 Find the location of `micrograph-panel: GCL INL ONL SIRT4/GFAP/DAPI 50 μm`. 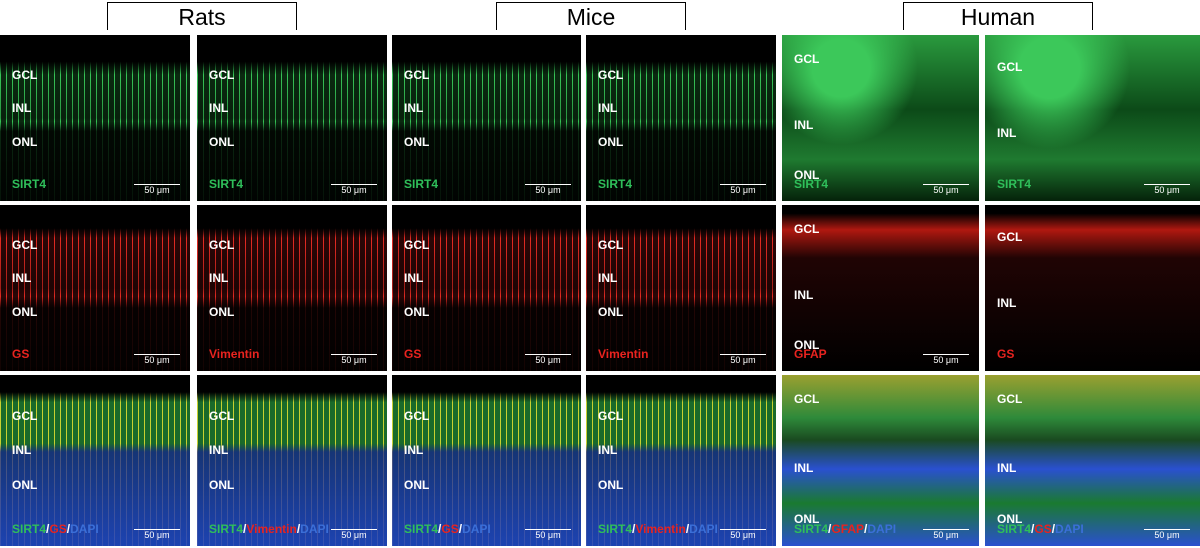

micrograph-panel: GCL INL ONL SIRT4/GFAP/DAPI 50 μm is located at coordinates (880, 460).